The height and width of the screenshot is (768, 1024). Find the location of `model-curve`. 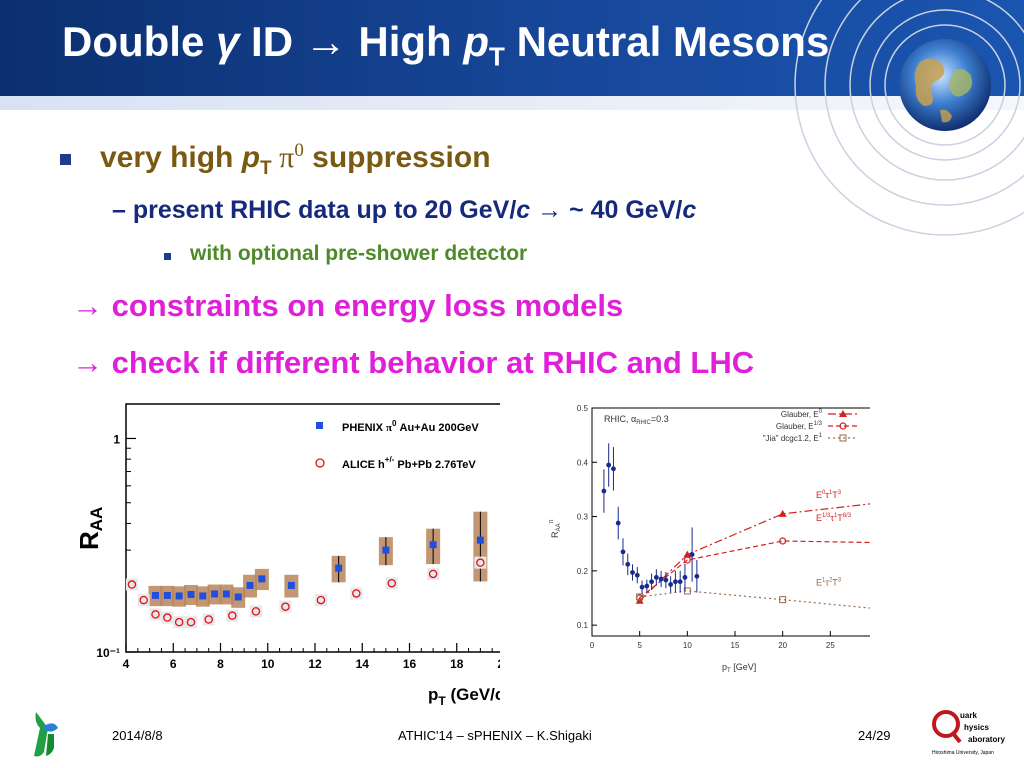

model-curve is located at coordinates (754, 599).